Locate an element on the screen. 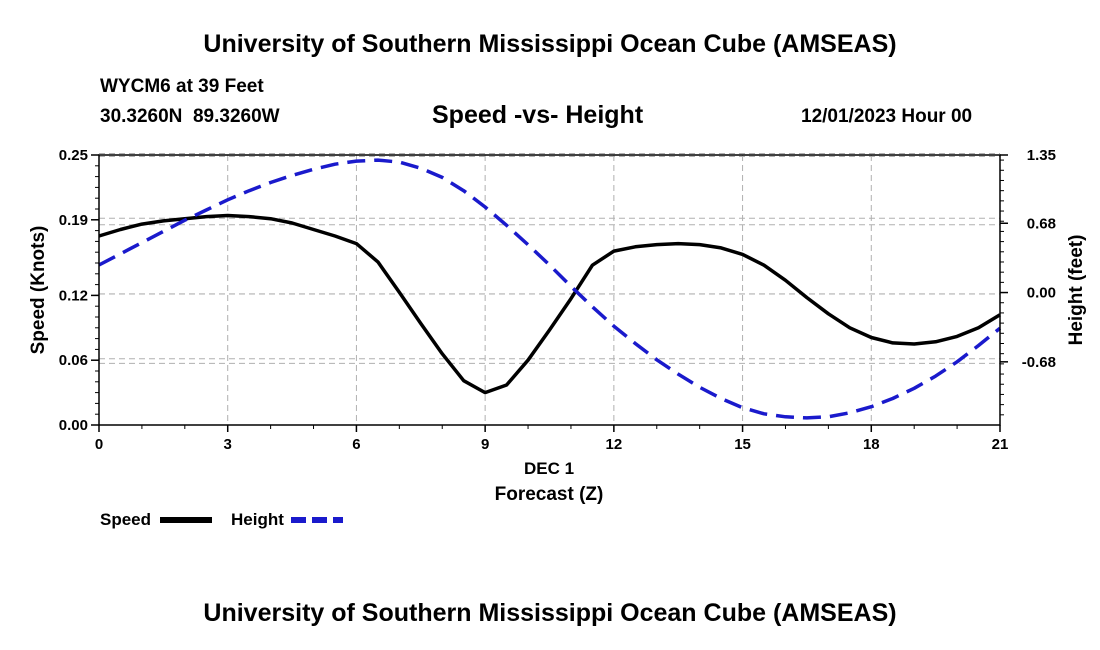 The height and width of the screenshot is (650, 1100). coordinates-label: 30.3260N 89.3260W is located at coordinates (190, 116).